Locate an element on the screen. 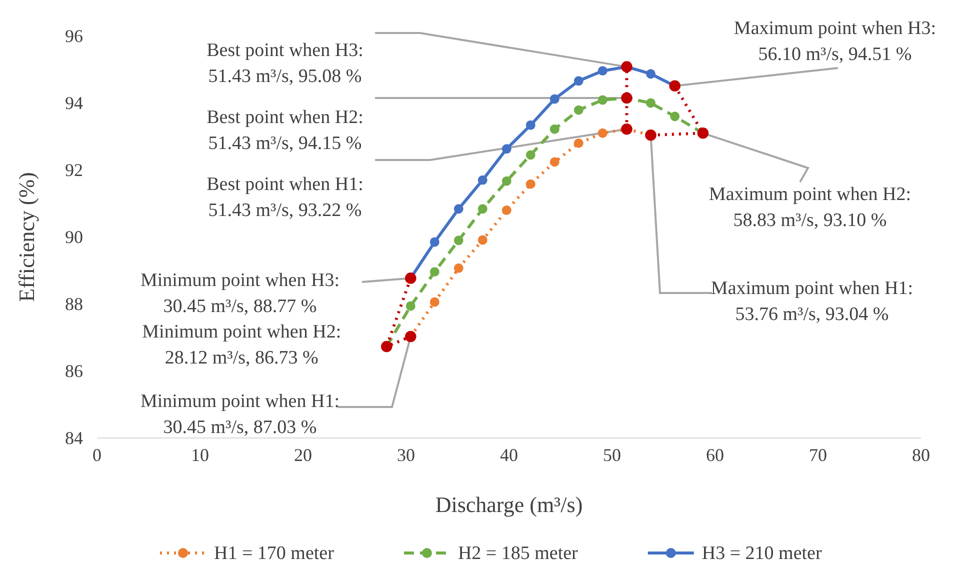 The image size is (958, 566). x-tick-label: 10 is located at coordinates (200, 454).